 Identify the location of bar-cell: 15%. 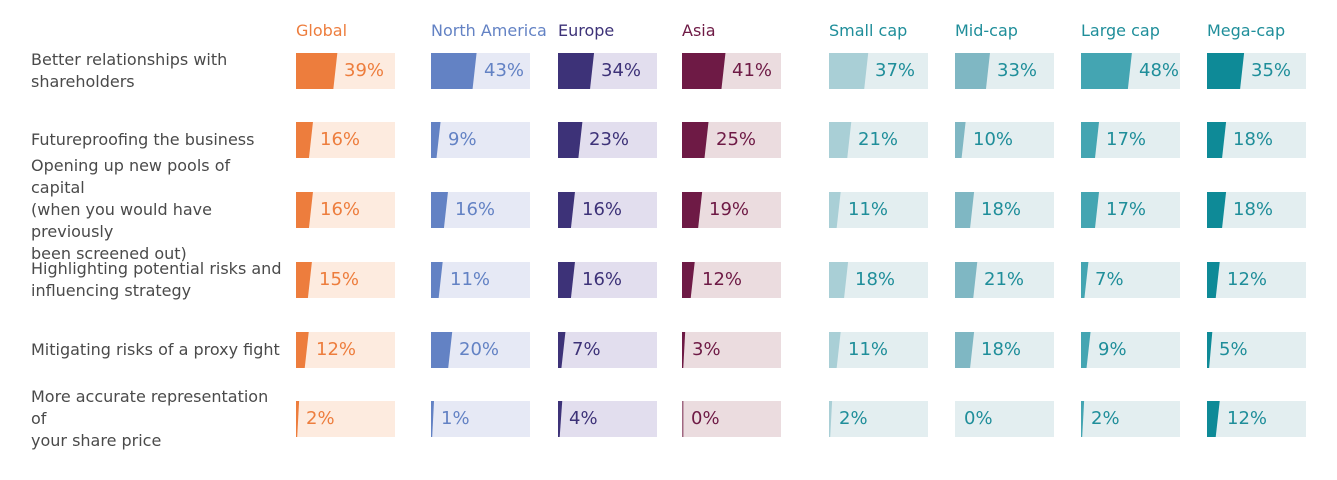
(345, 280).